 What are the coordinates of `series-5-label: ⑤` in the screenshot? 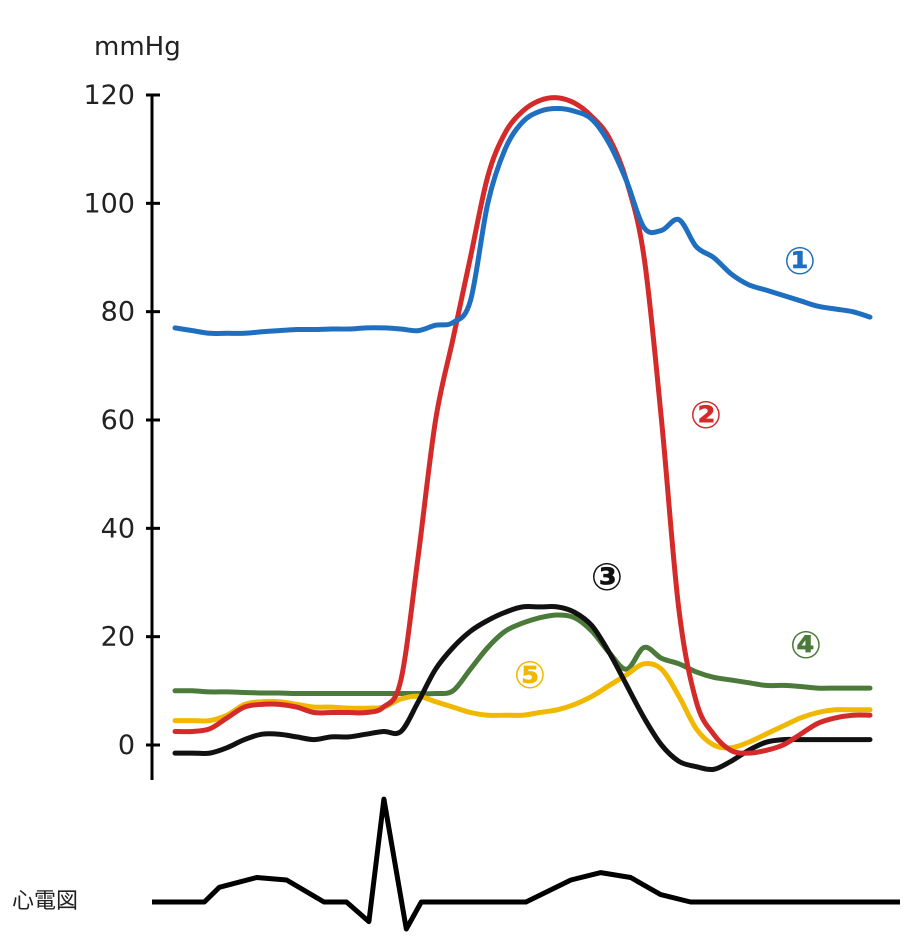 It's located at (530, 675).